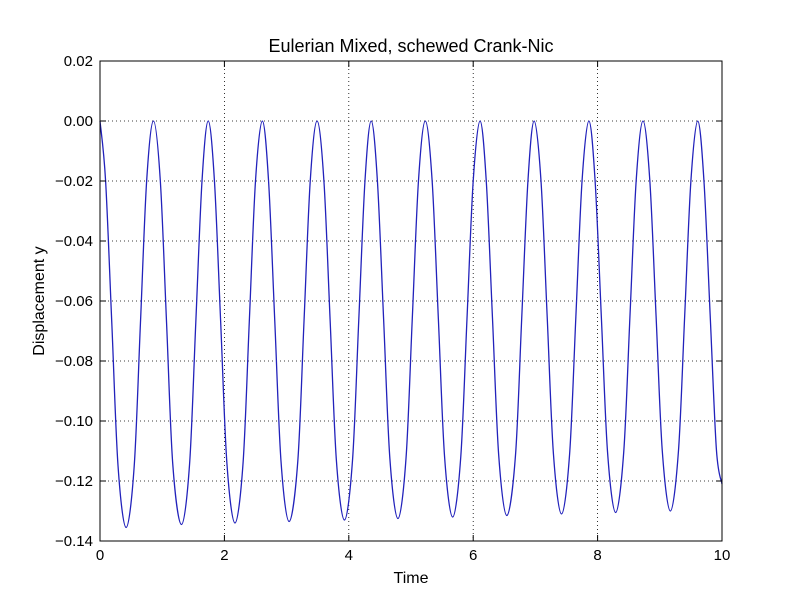 This screenshot has width=800, height=600. Describe the element at coordinates (74, 241) in the screenshot. I see `y-tick-label: −0.04` at that location.